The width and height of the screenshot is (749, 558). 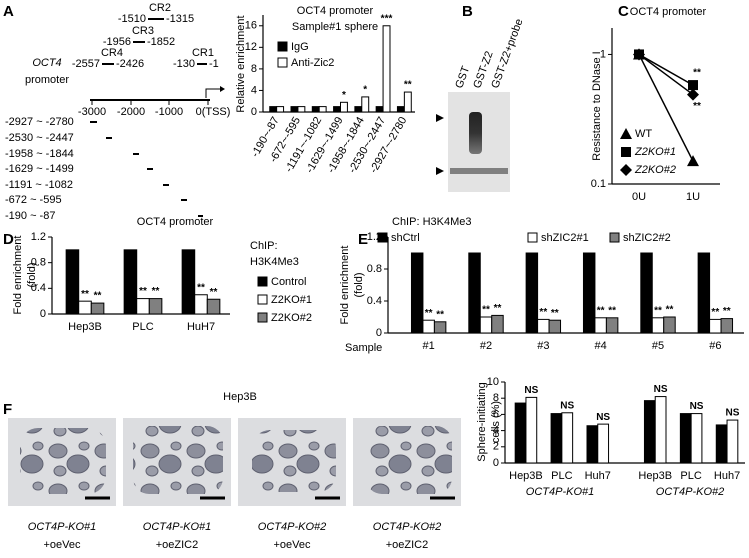 What do you see at coordinates (112, 53) in the screenshot?
I see `region-name: CR4` at bounding box center [112, 53].